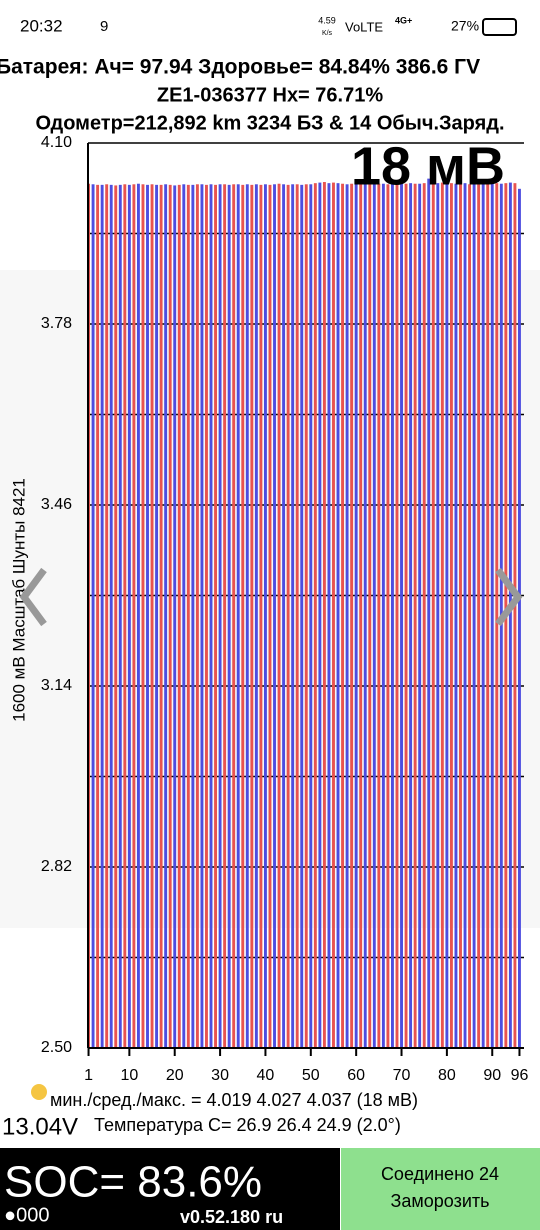 The image size is (540, 1230). I want to click on freeze: Заморозить, so click(439, 1201).